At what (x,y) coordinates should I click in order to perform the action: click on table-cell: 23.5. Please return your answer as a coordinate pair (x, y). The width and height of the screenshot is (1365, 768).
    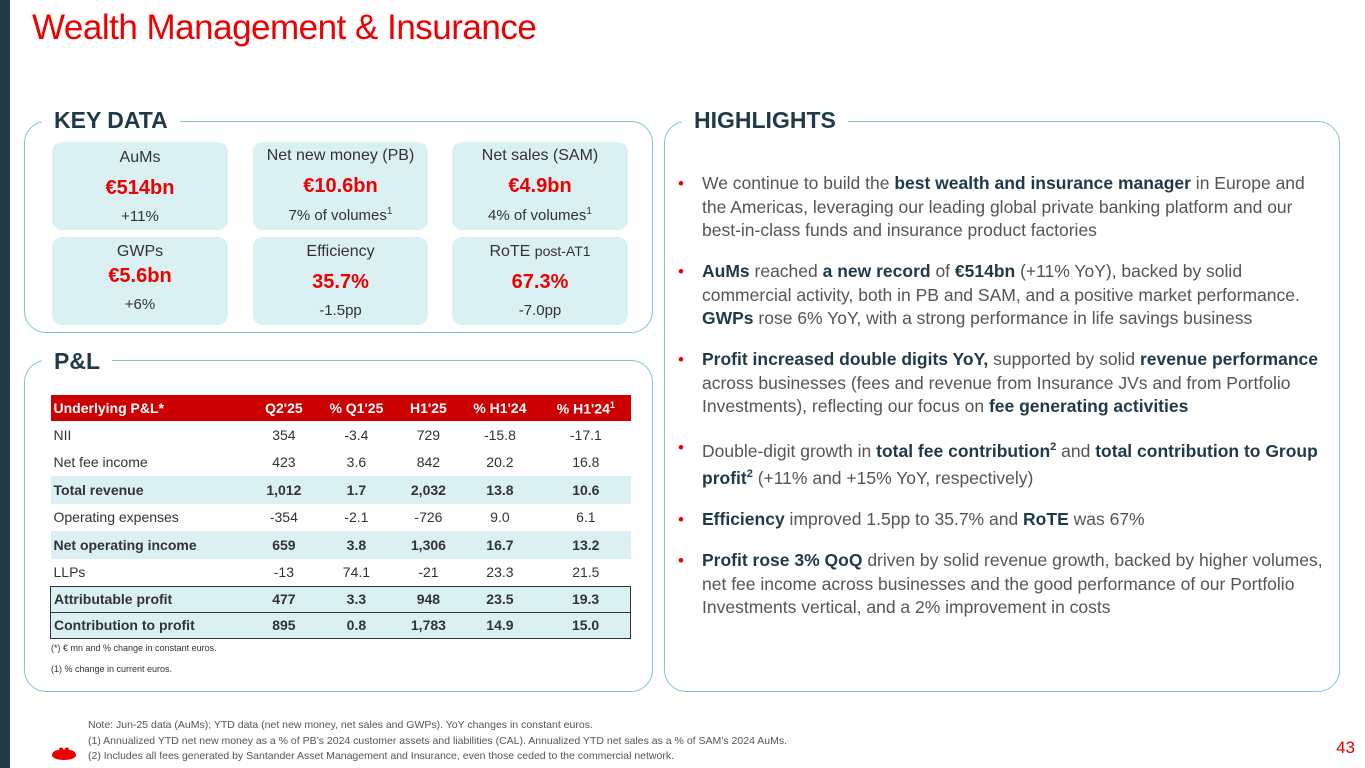
    Looking at the image, I should click on (500, 599).